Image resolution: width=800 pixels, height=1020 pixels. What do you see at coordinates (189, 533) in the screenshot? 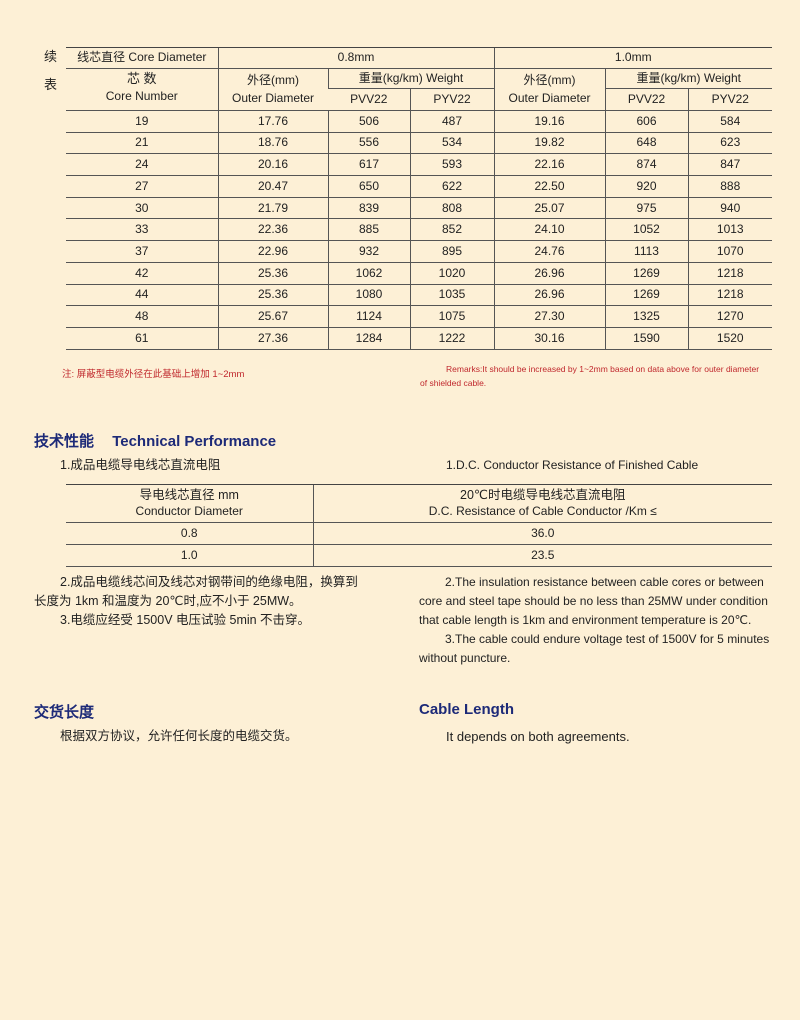
I see `cell: 0.8` at bounding box center [189, 533].